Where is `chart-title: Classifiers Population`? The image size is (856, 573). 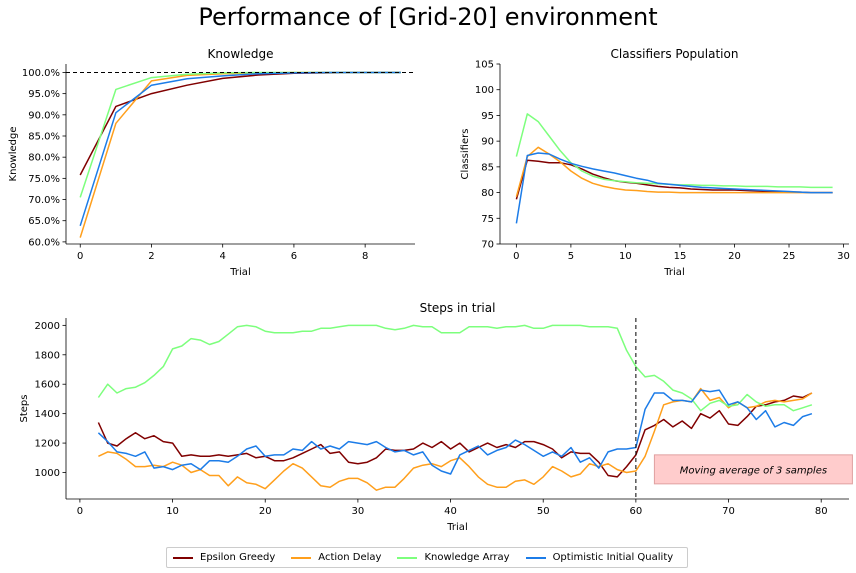 chart-title: Classifiers Population is located at coordinates (675, 54).